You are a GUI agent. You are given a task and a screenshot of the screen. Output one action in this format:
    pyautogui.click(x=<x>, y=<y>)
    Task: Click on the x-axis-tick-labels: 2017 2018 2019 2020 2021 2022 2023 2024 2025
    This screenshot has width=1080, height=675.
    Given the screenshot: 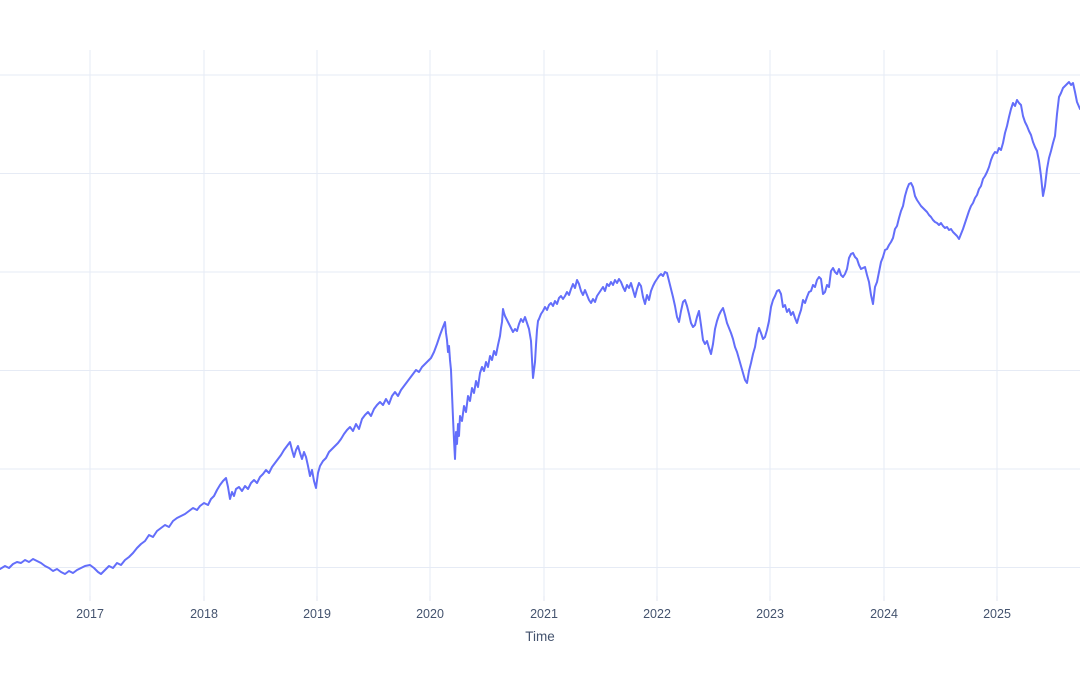 What is the action you would take?
    pyautogui.click(x=543, y=614)
    